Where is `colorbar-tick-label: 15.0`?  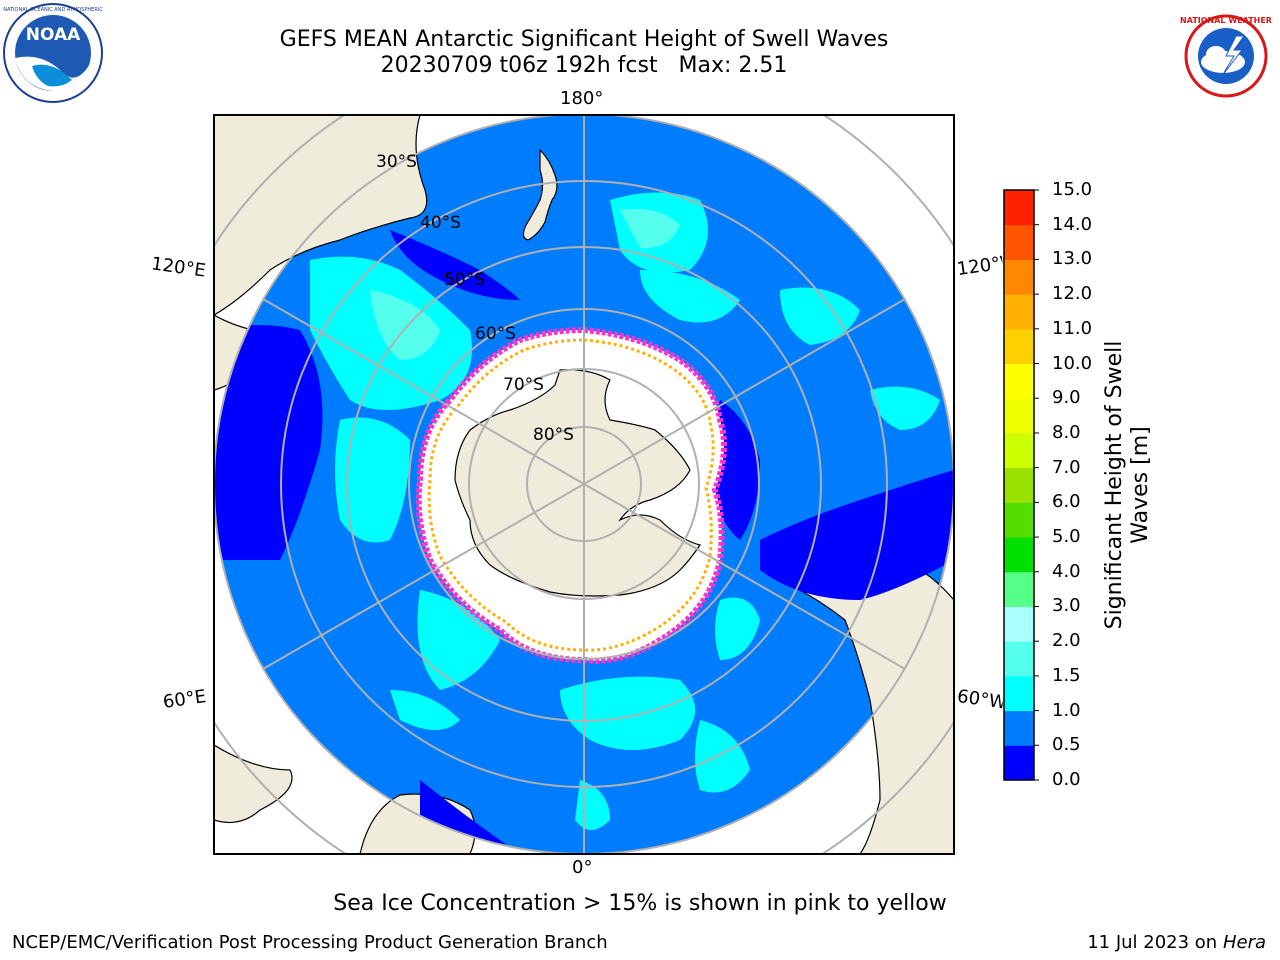 colorbar-tick-label: 15.0 is located at coordinates (1072, 189).